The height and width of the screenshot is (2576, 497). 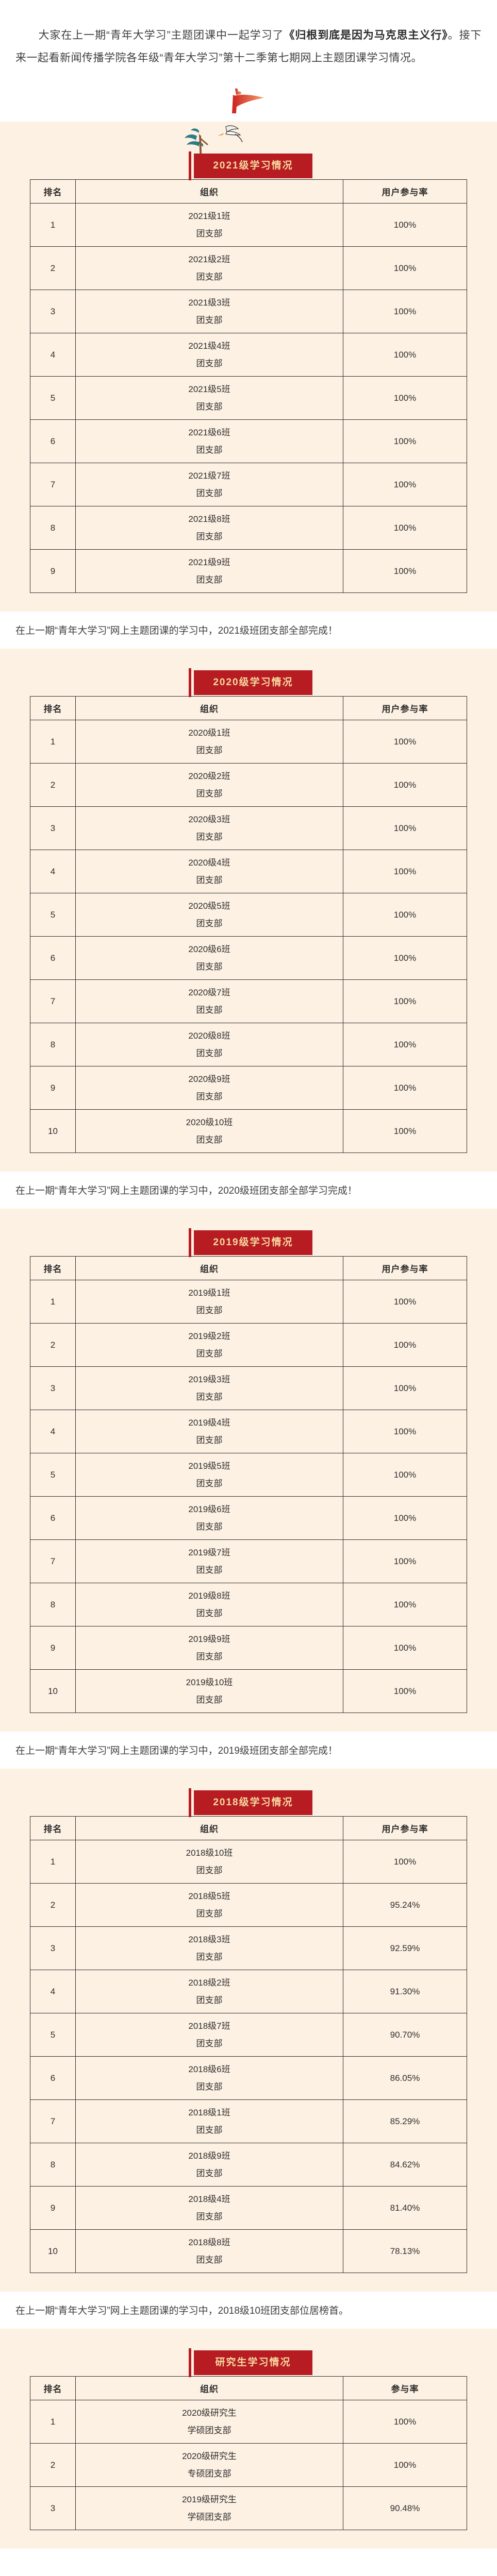 What do you see at coordinates (248, 2251) in the screenshot?
I see `table-row: 10 2018级8班 团支部 78.13%` at bounding box center [248, 2251].